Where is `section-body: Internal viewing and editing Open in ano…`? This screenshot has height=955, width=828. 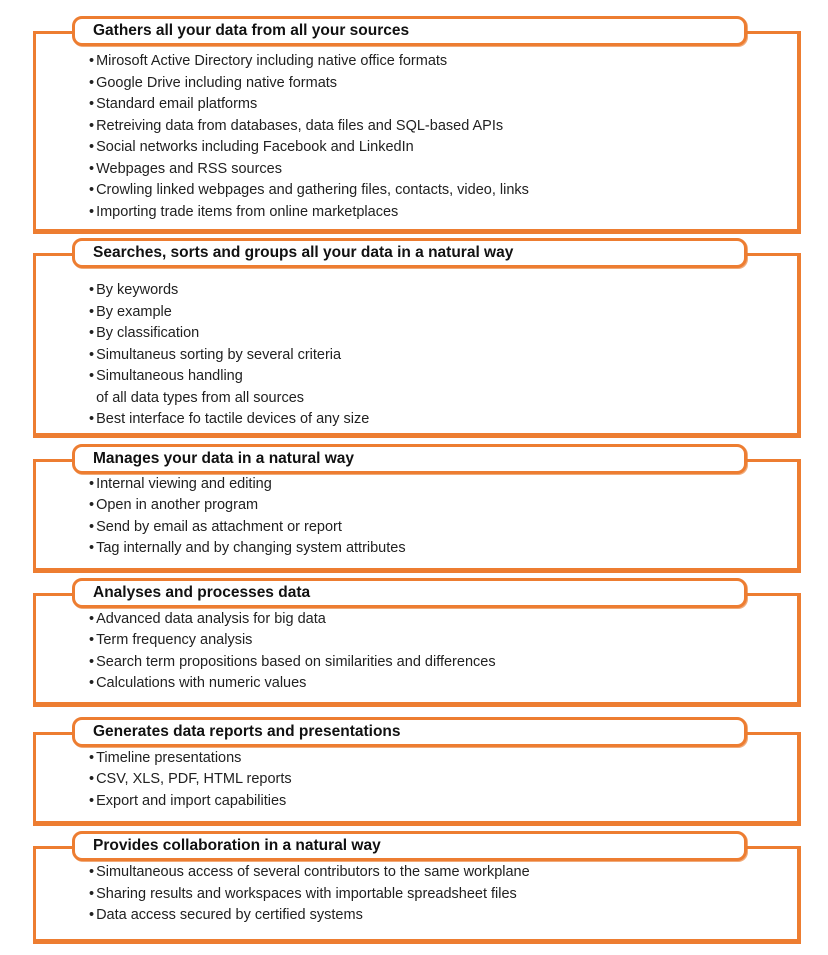
section-body: Internal viewing and editing Open in ano… is located at coordinates (417, 515).